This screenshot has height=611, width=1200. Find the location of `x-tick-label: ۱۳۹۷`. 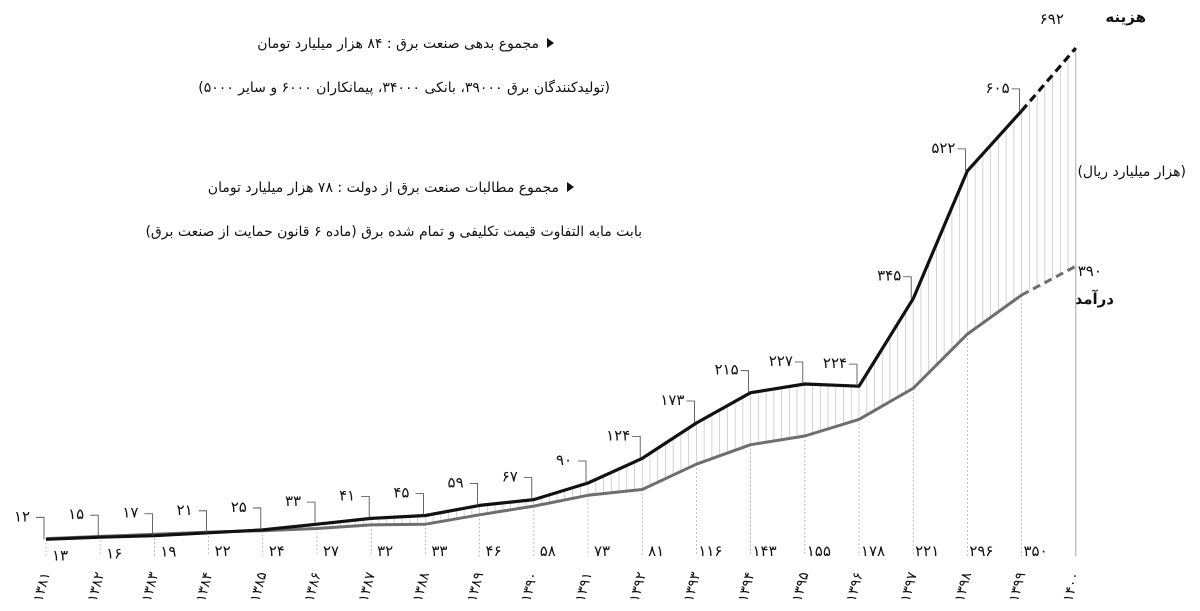

x-tick-label: ۱۳۹۷ is located at coordinates (909, 587).